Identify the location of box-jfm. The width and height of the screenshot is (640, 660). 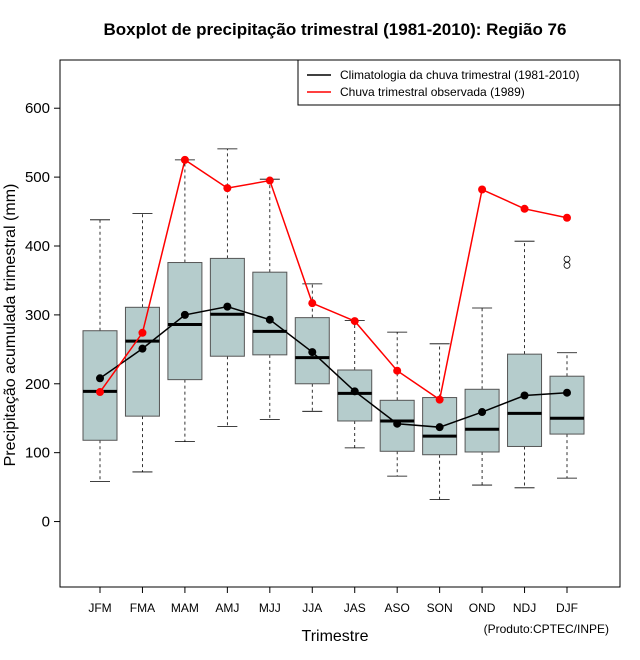
(100, 351).